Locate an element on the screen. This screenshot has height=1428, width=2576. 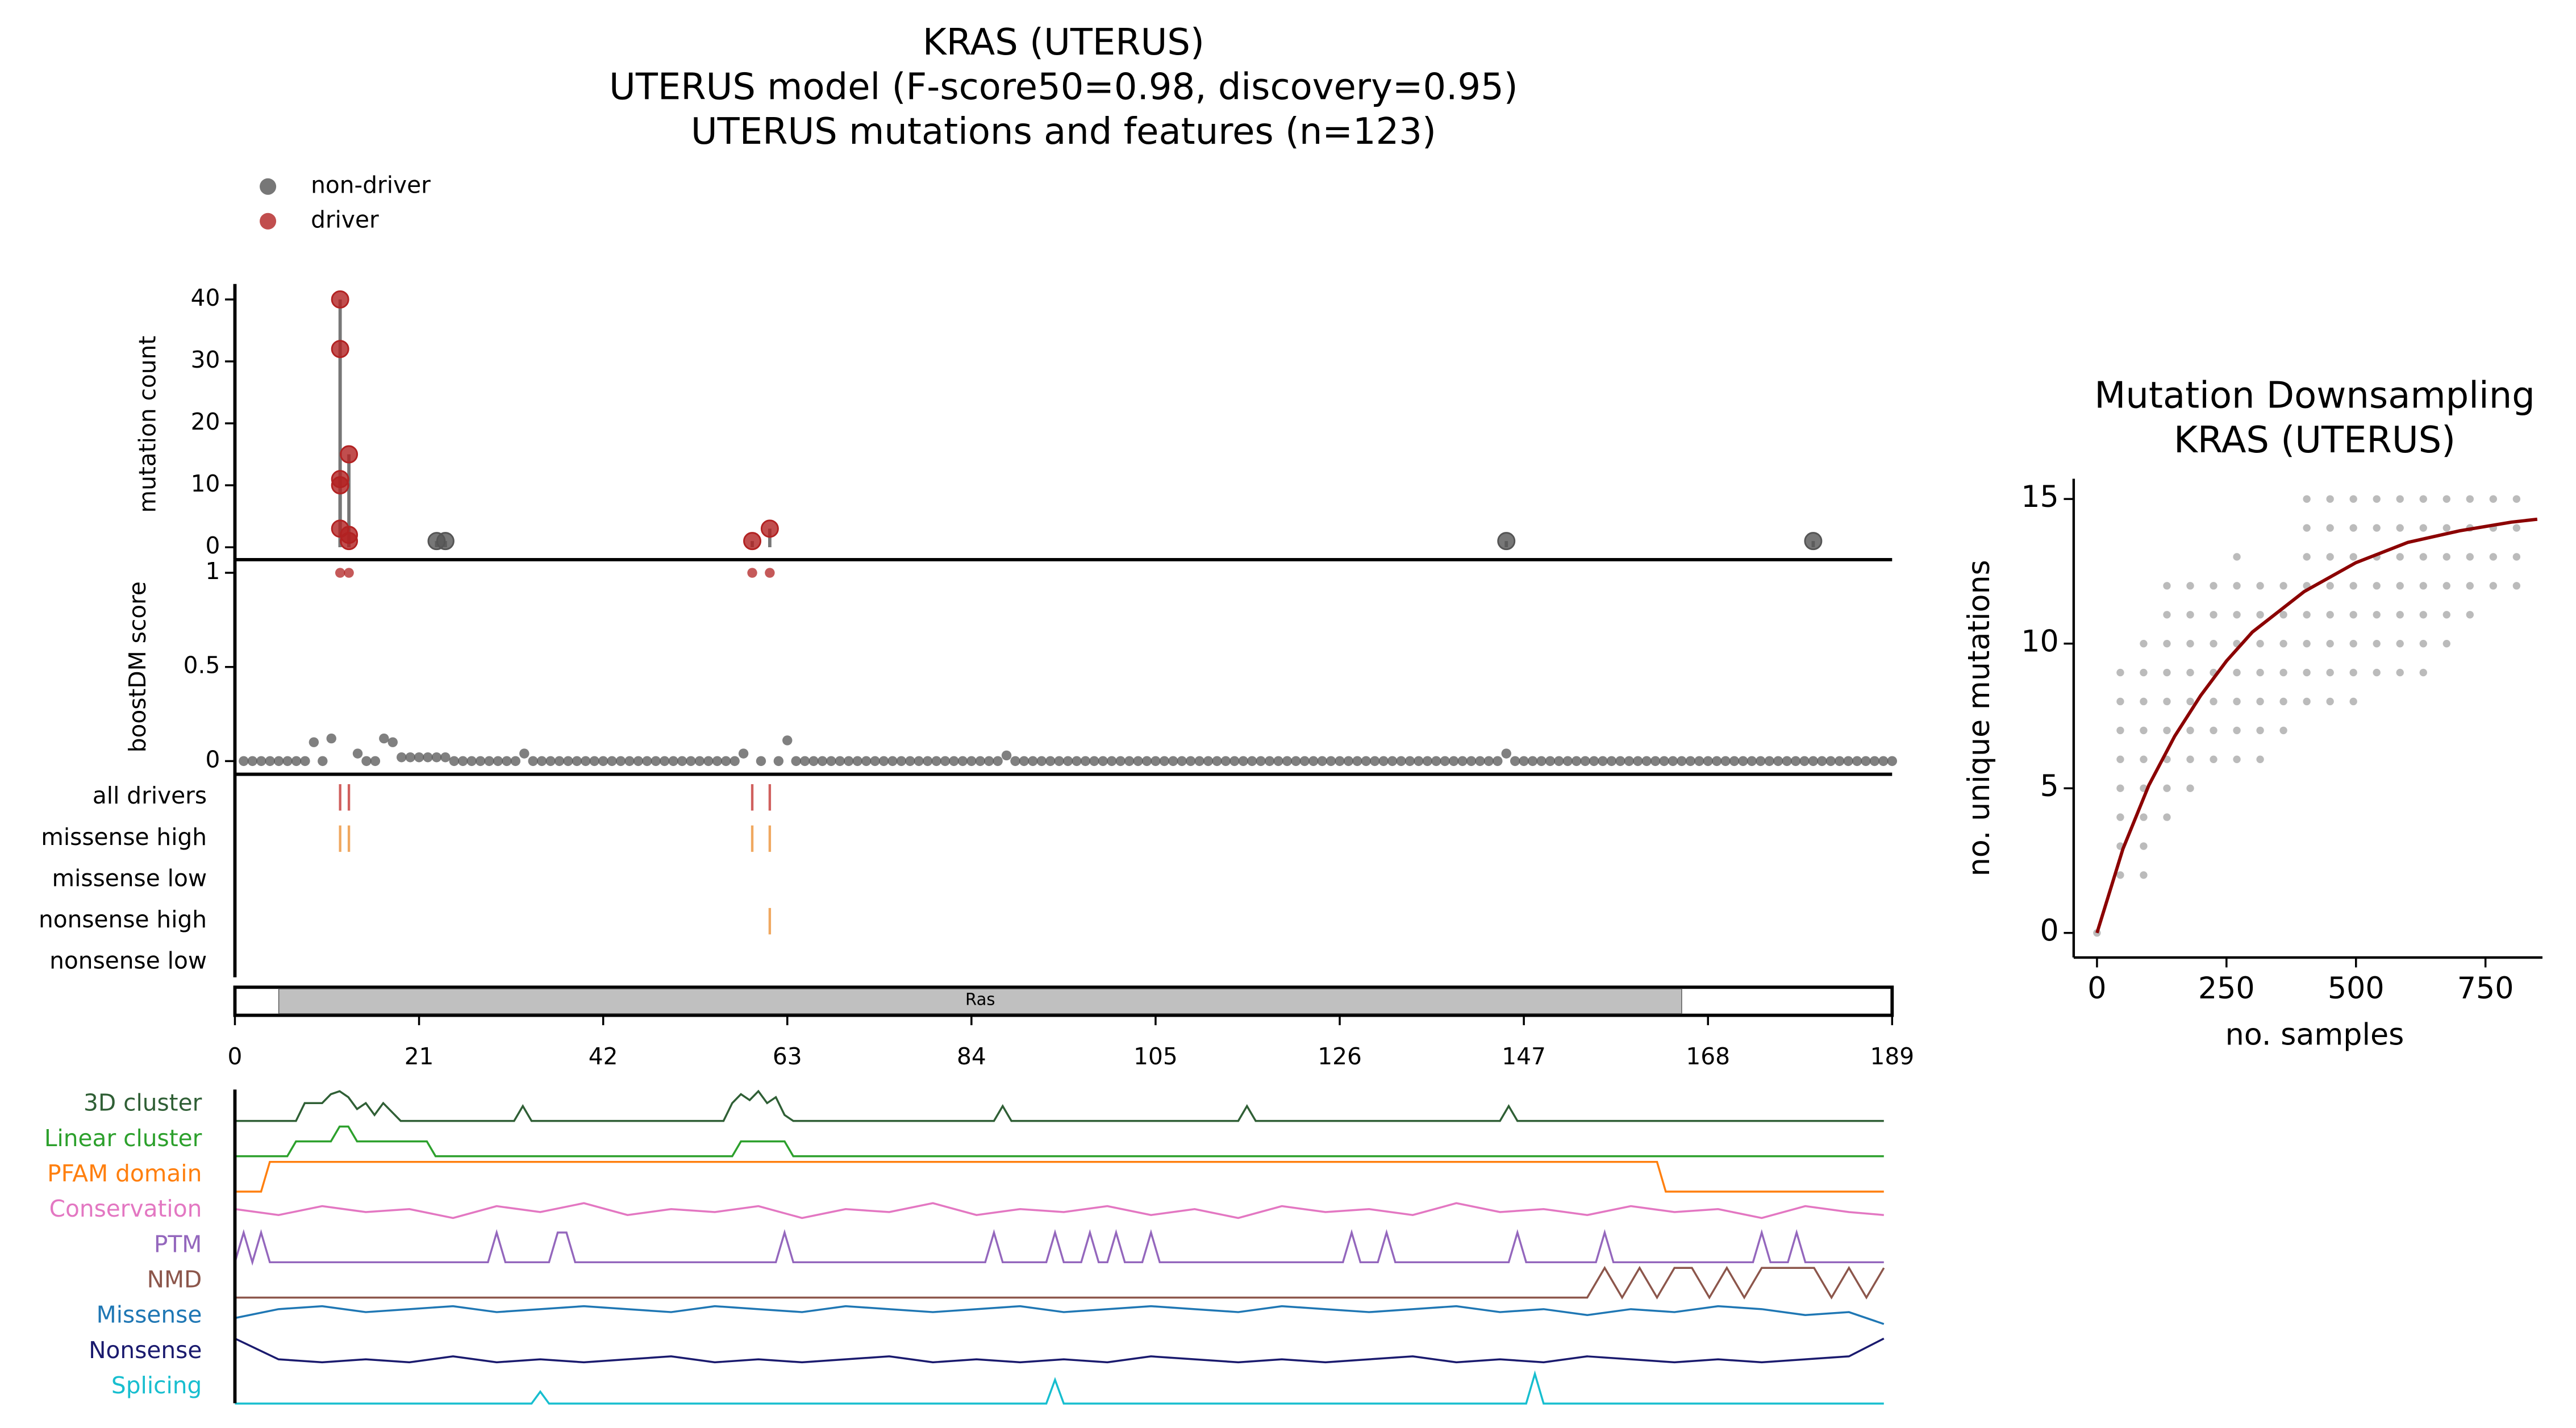
x-tick-label: 84 is located at coordinates (972, 1056).